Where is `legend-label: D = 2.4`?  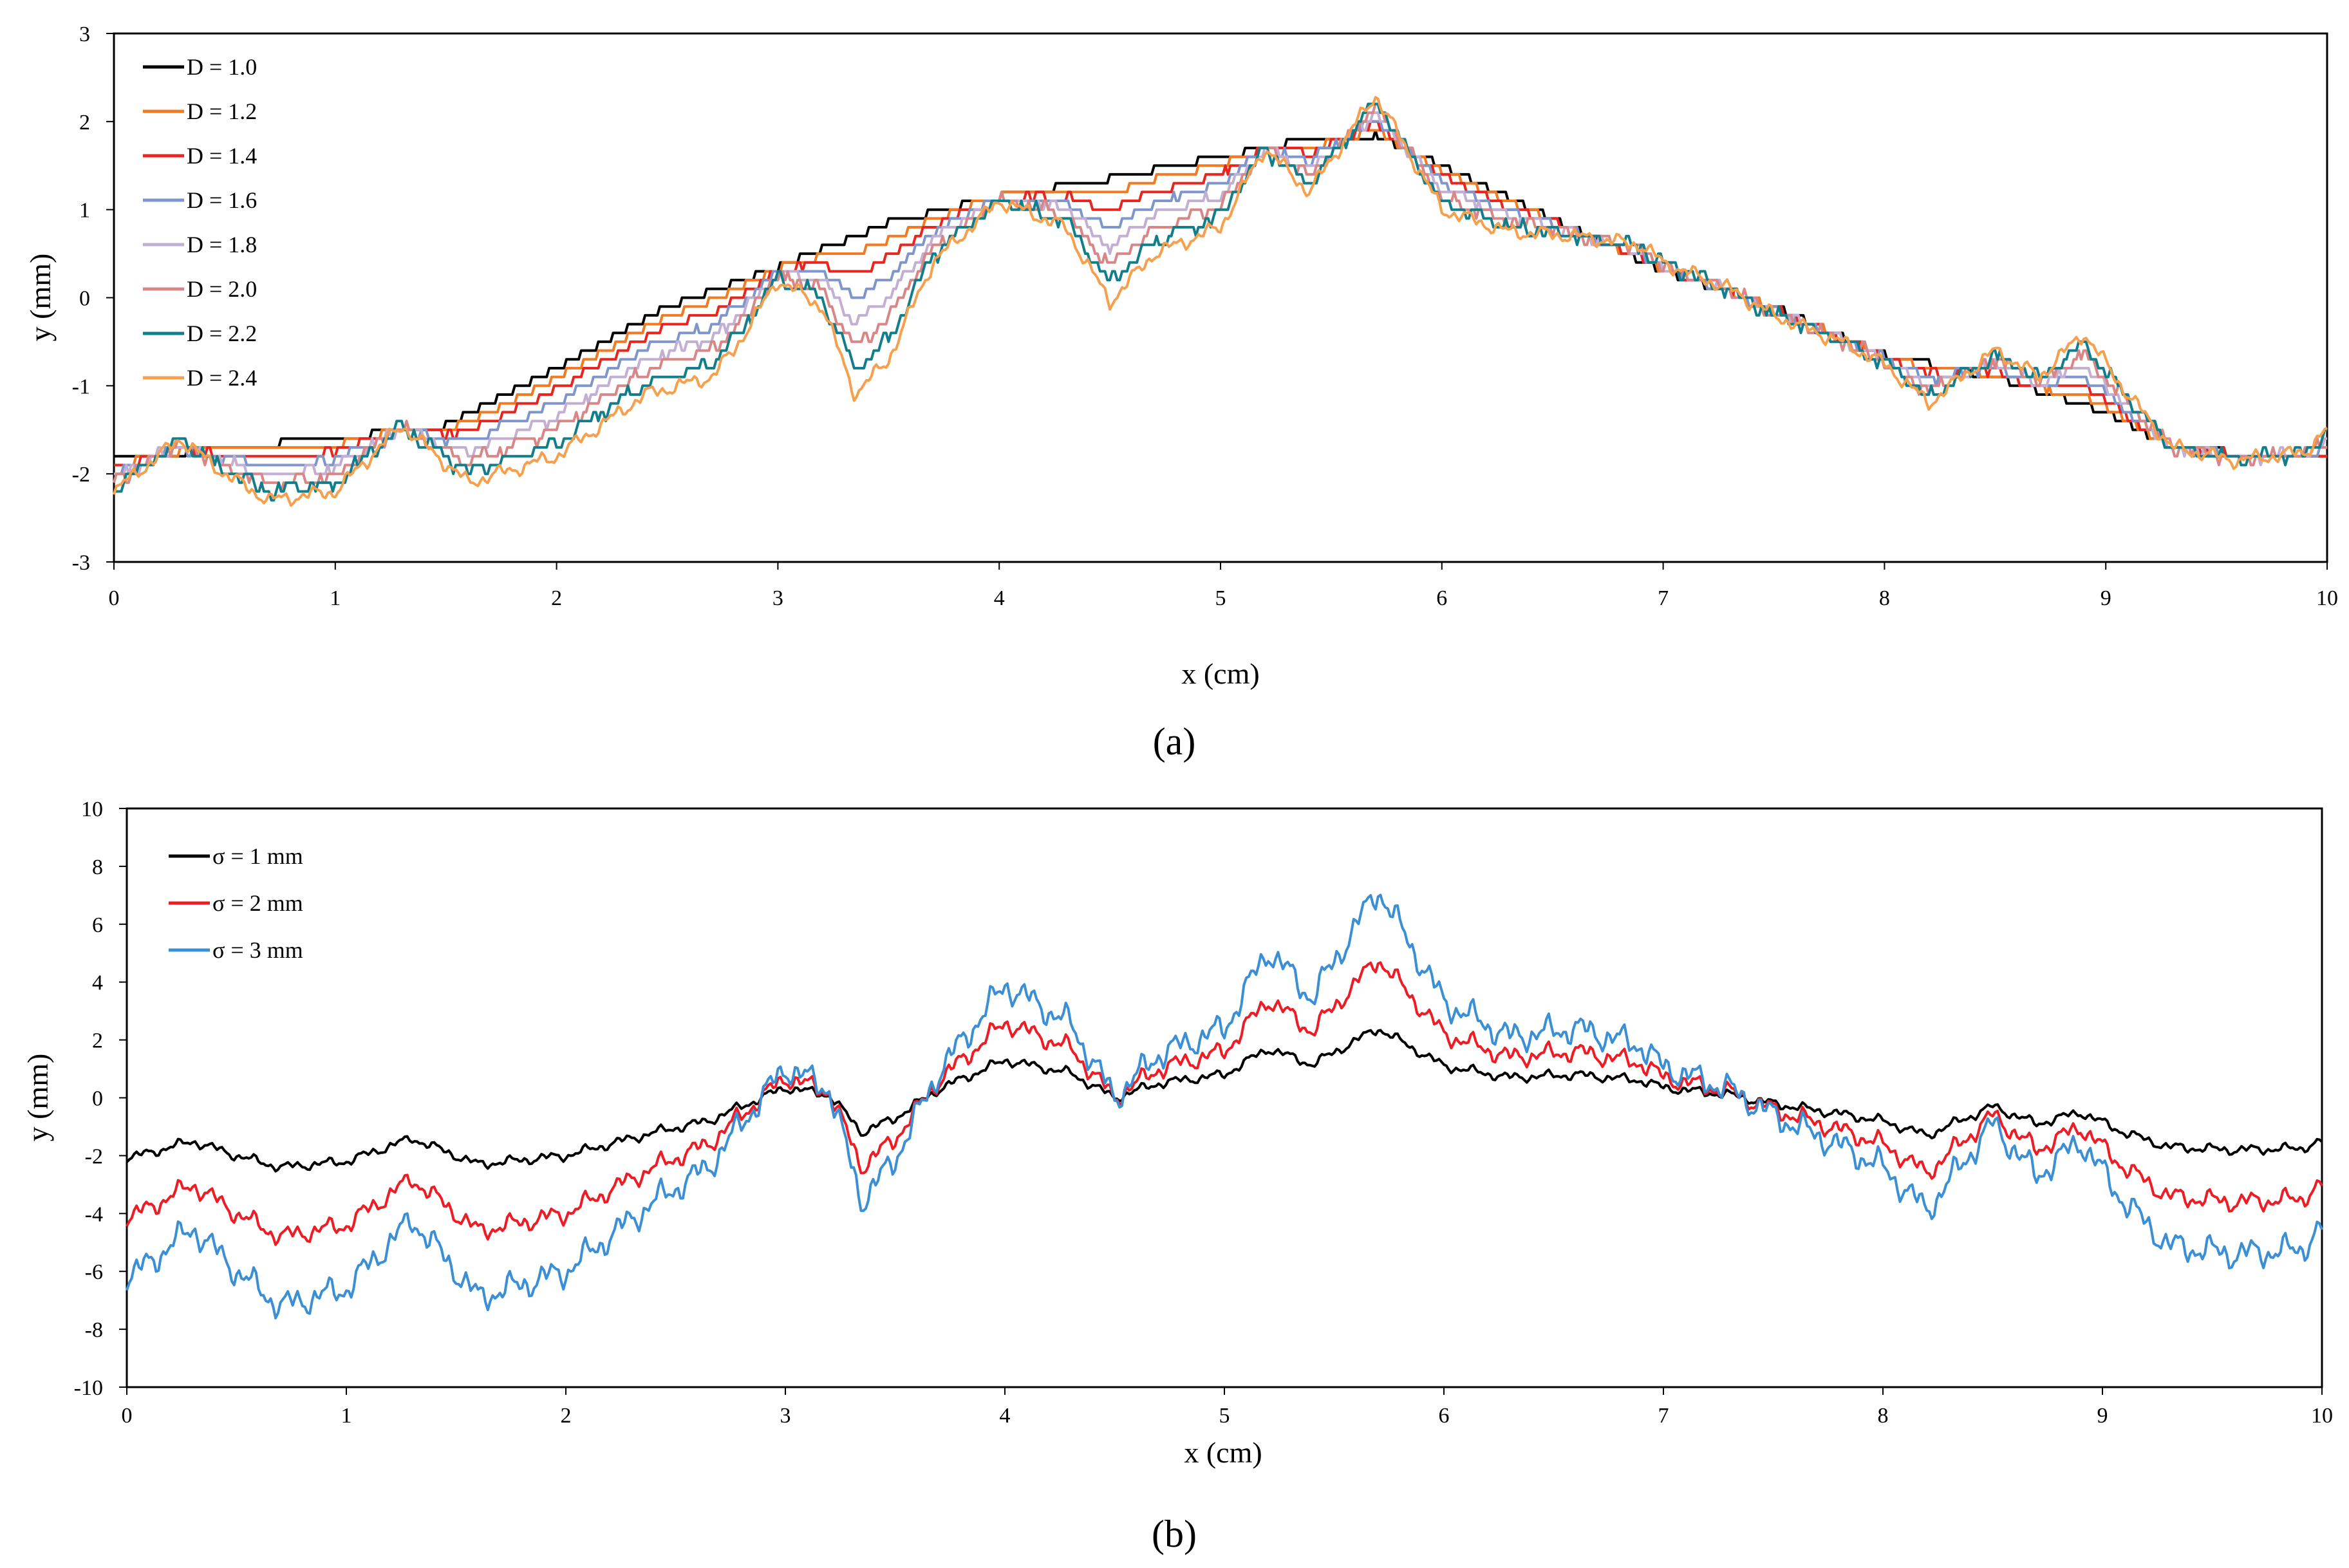
legend-label: D = 2.4 is located at coordinates (222, 378).